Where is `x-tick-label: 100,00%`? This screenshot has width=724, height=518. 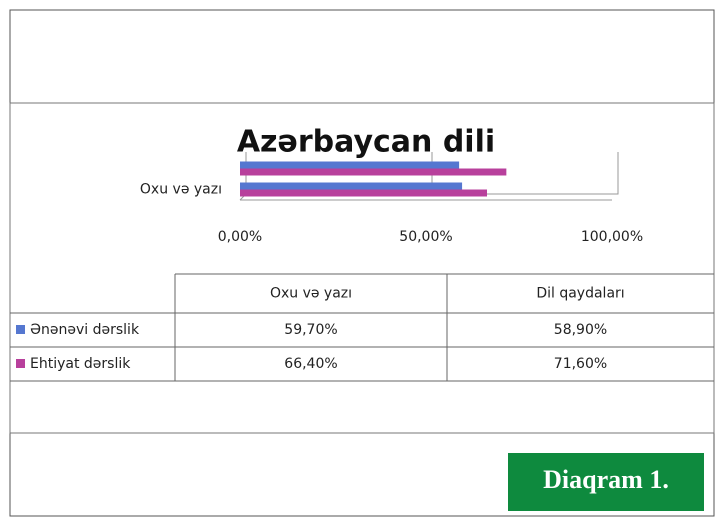
x-tick-label: 100,00% is located at coordinates (612, 237).